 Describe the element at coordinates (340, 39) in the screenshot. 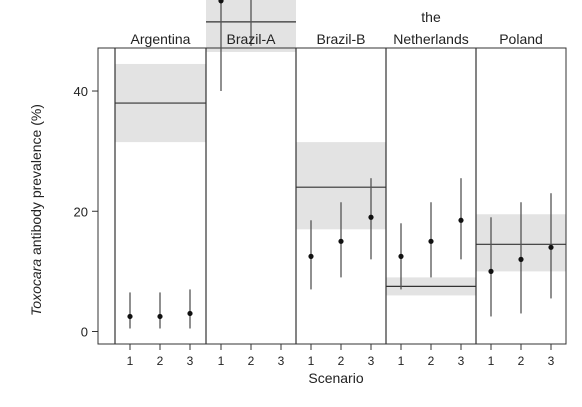

I see `panel-label-brazil-b: Brazil-B` at that location.